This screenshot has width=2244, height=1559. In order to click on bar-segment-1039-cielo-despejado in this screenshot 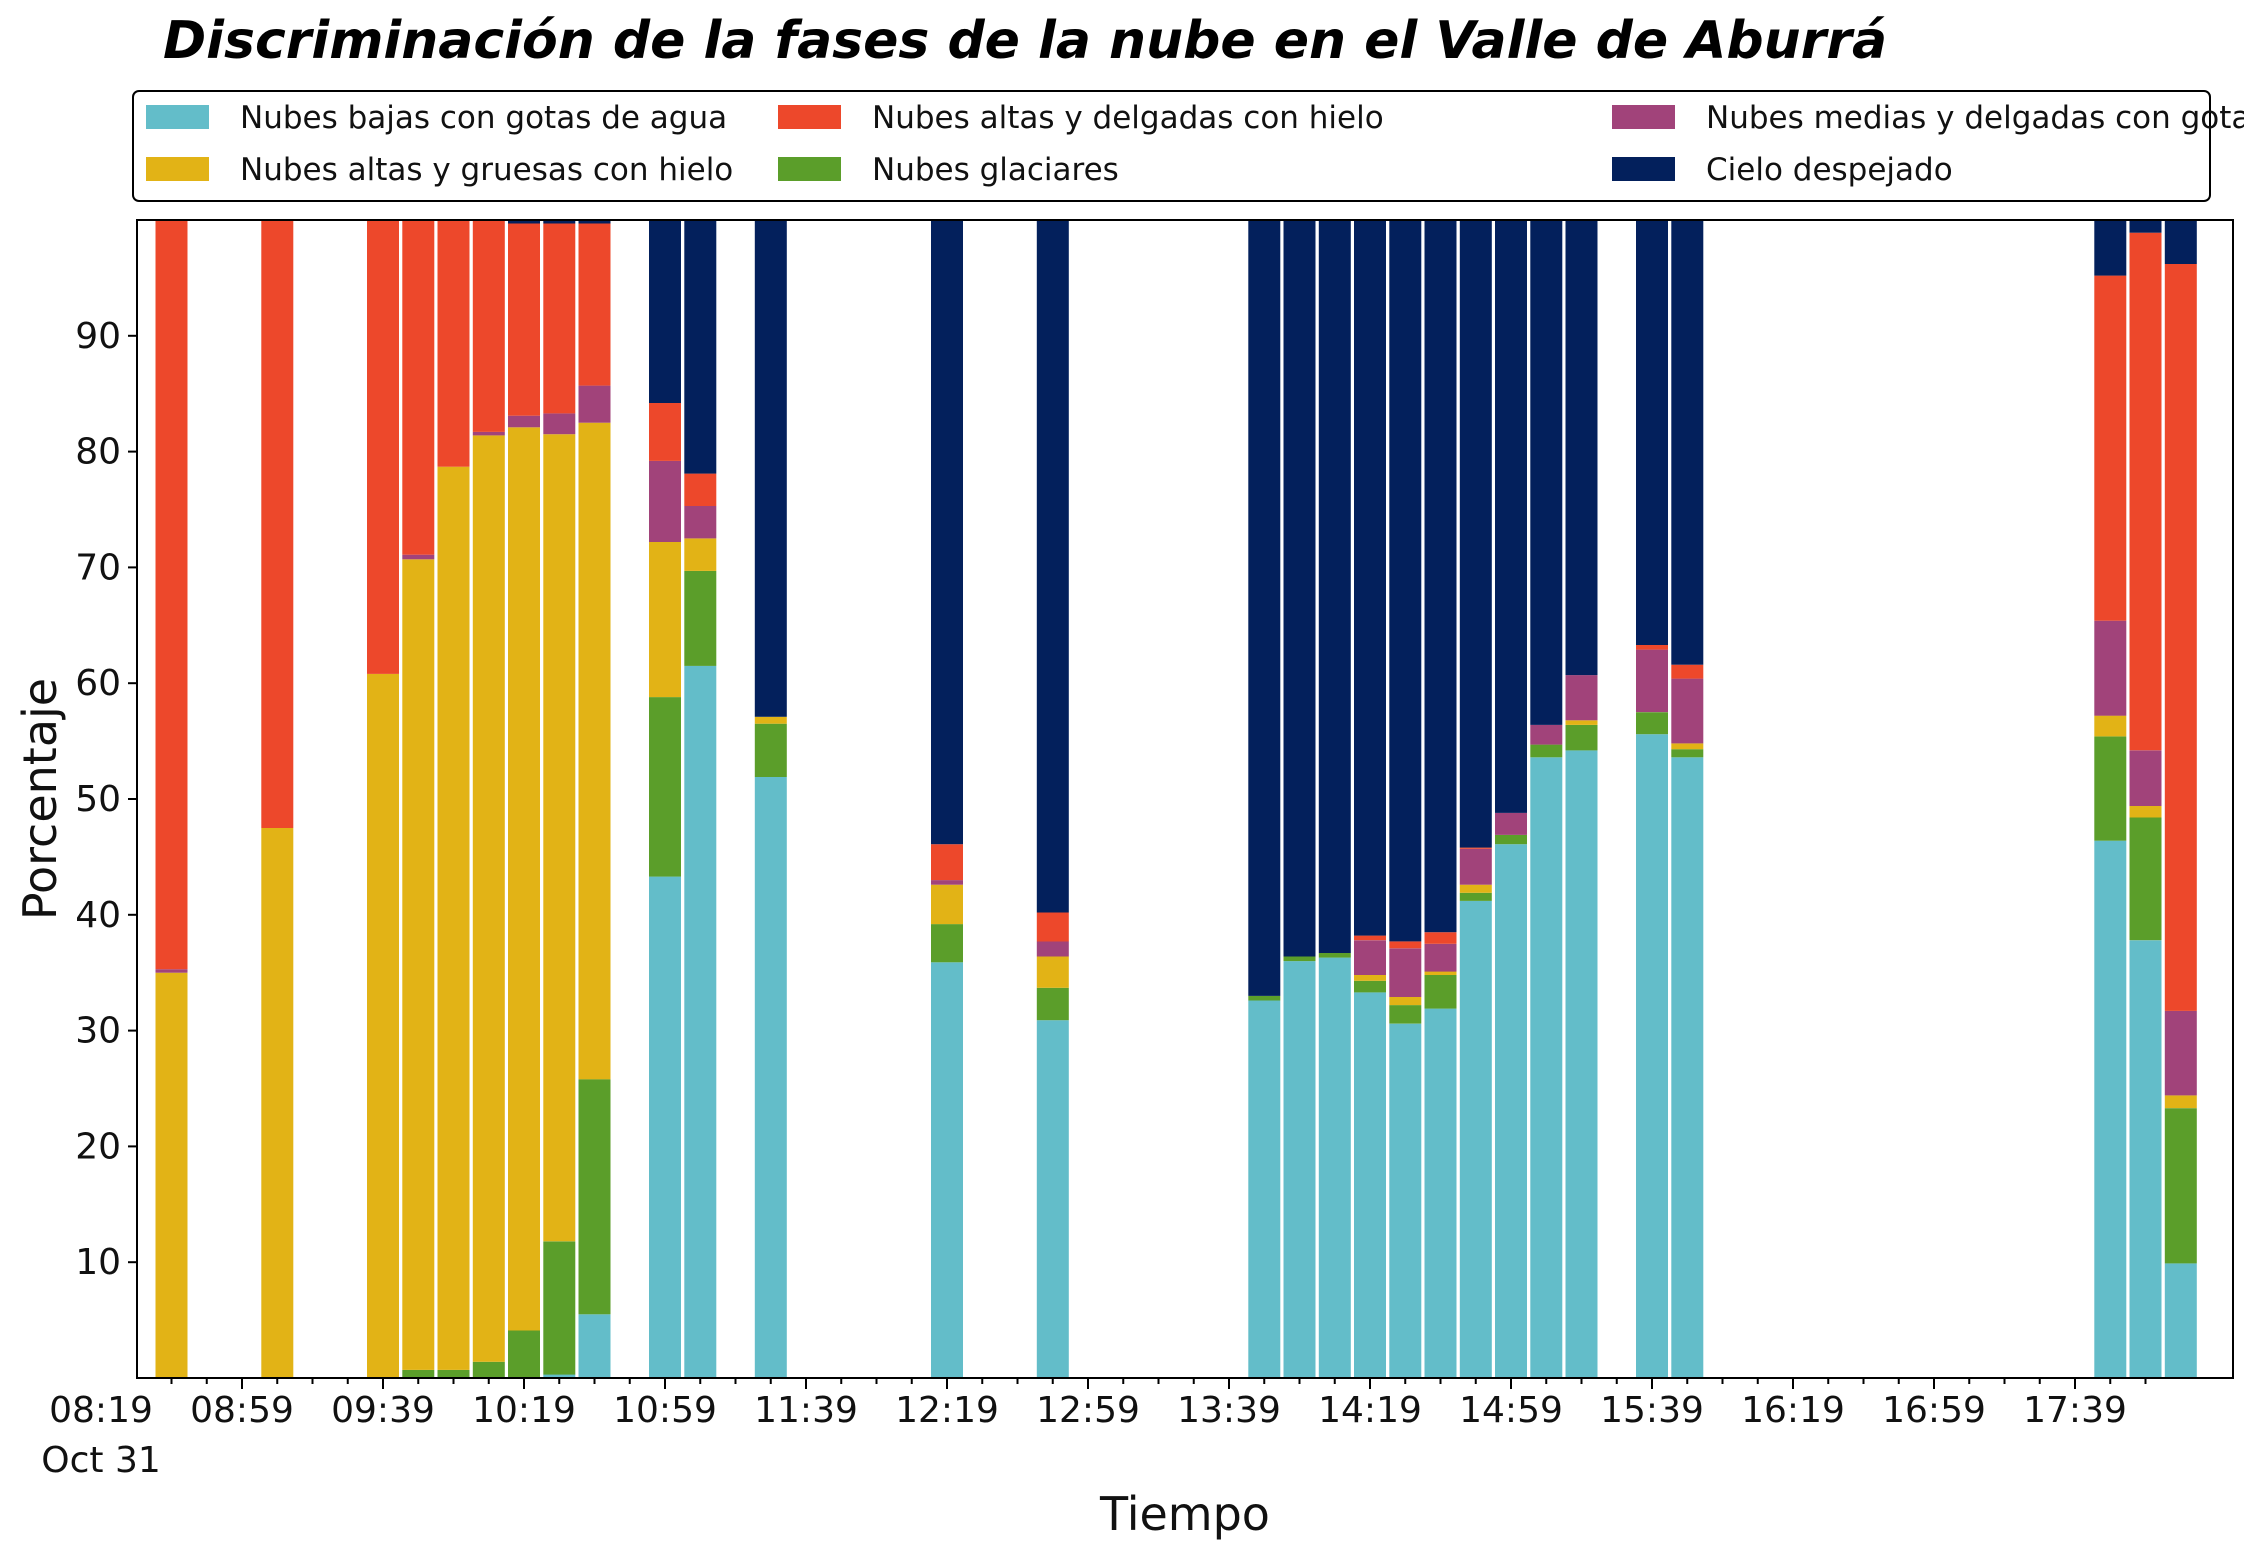, I will do `click(594, 222)`.